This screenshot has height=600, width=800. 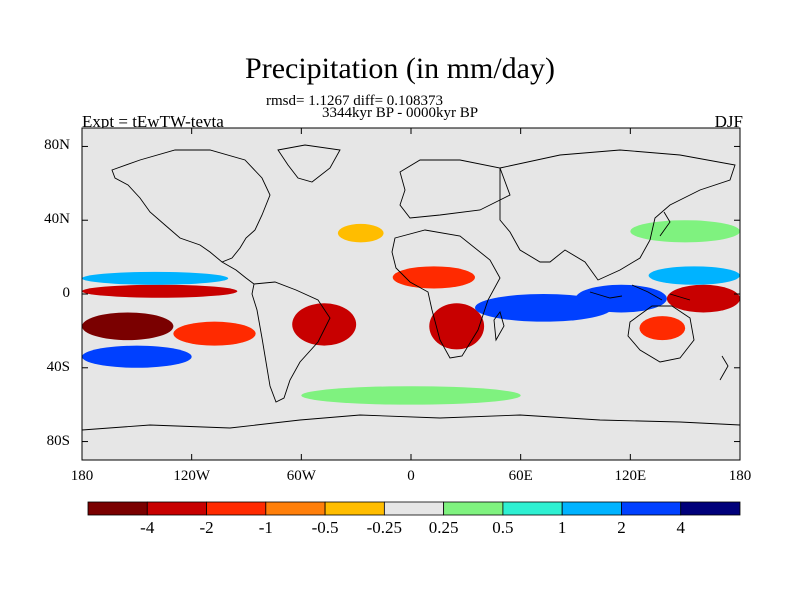 I want to click on region-africa-north-dry, so click(x=433, y=277).